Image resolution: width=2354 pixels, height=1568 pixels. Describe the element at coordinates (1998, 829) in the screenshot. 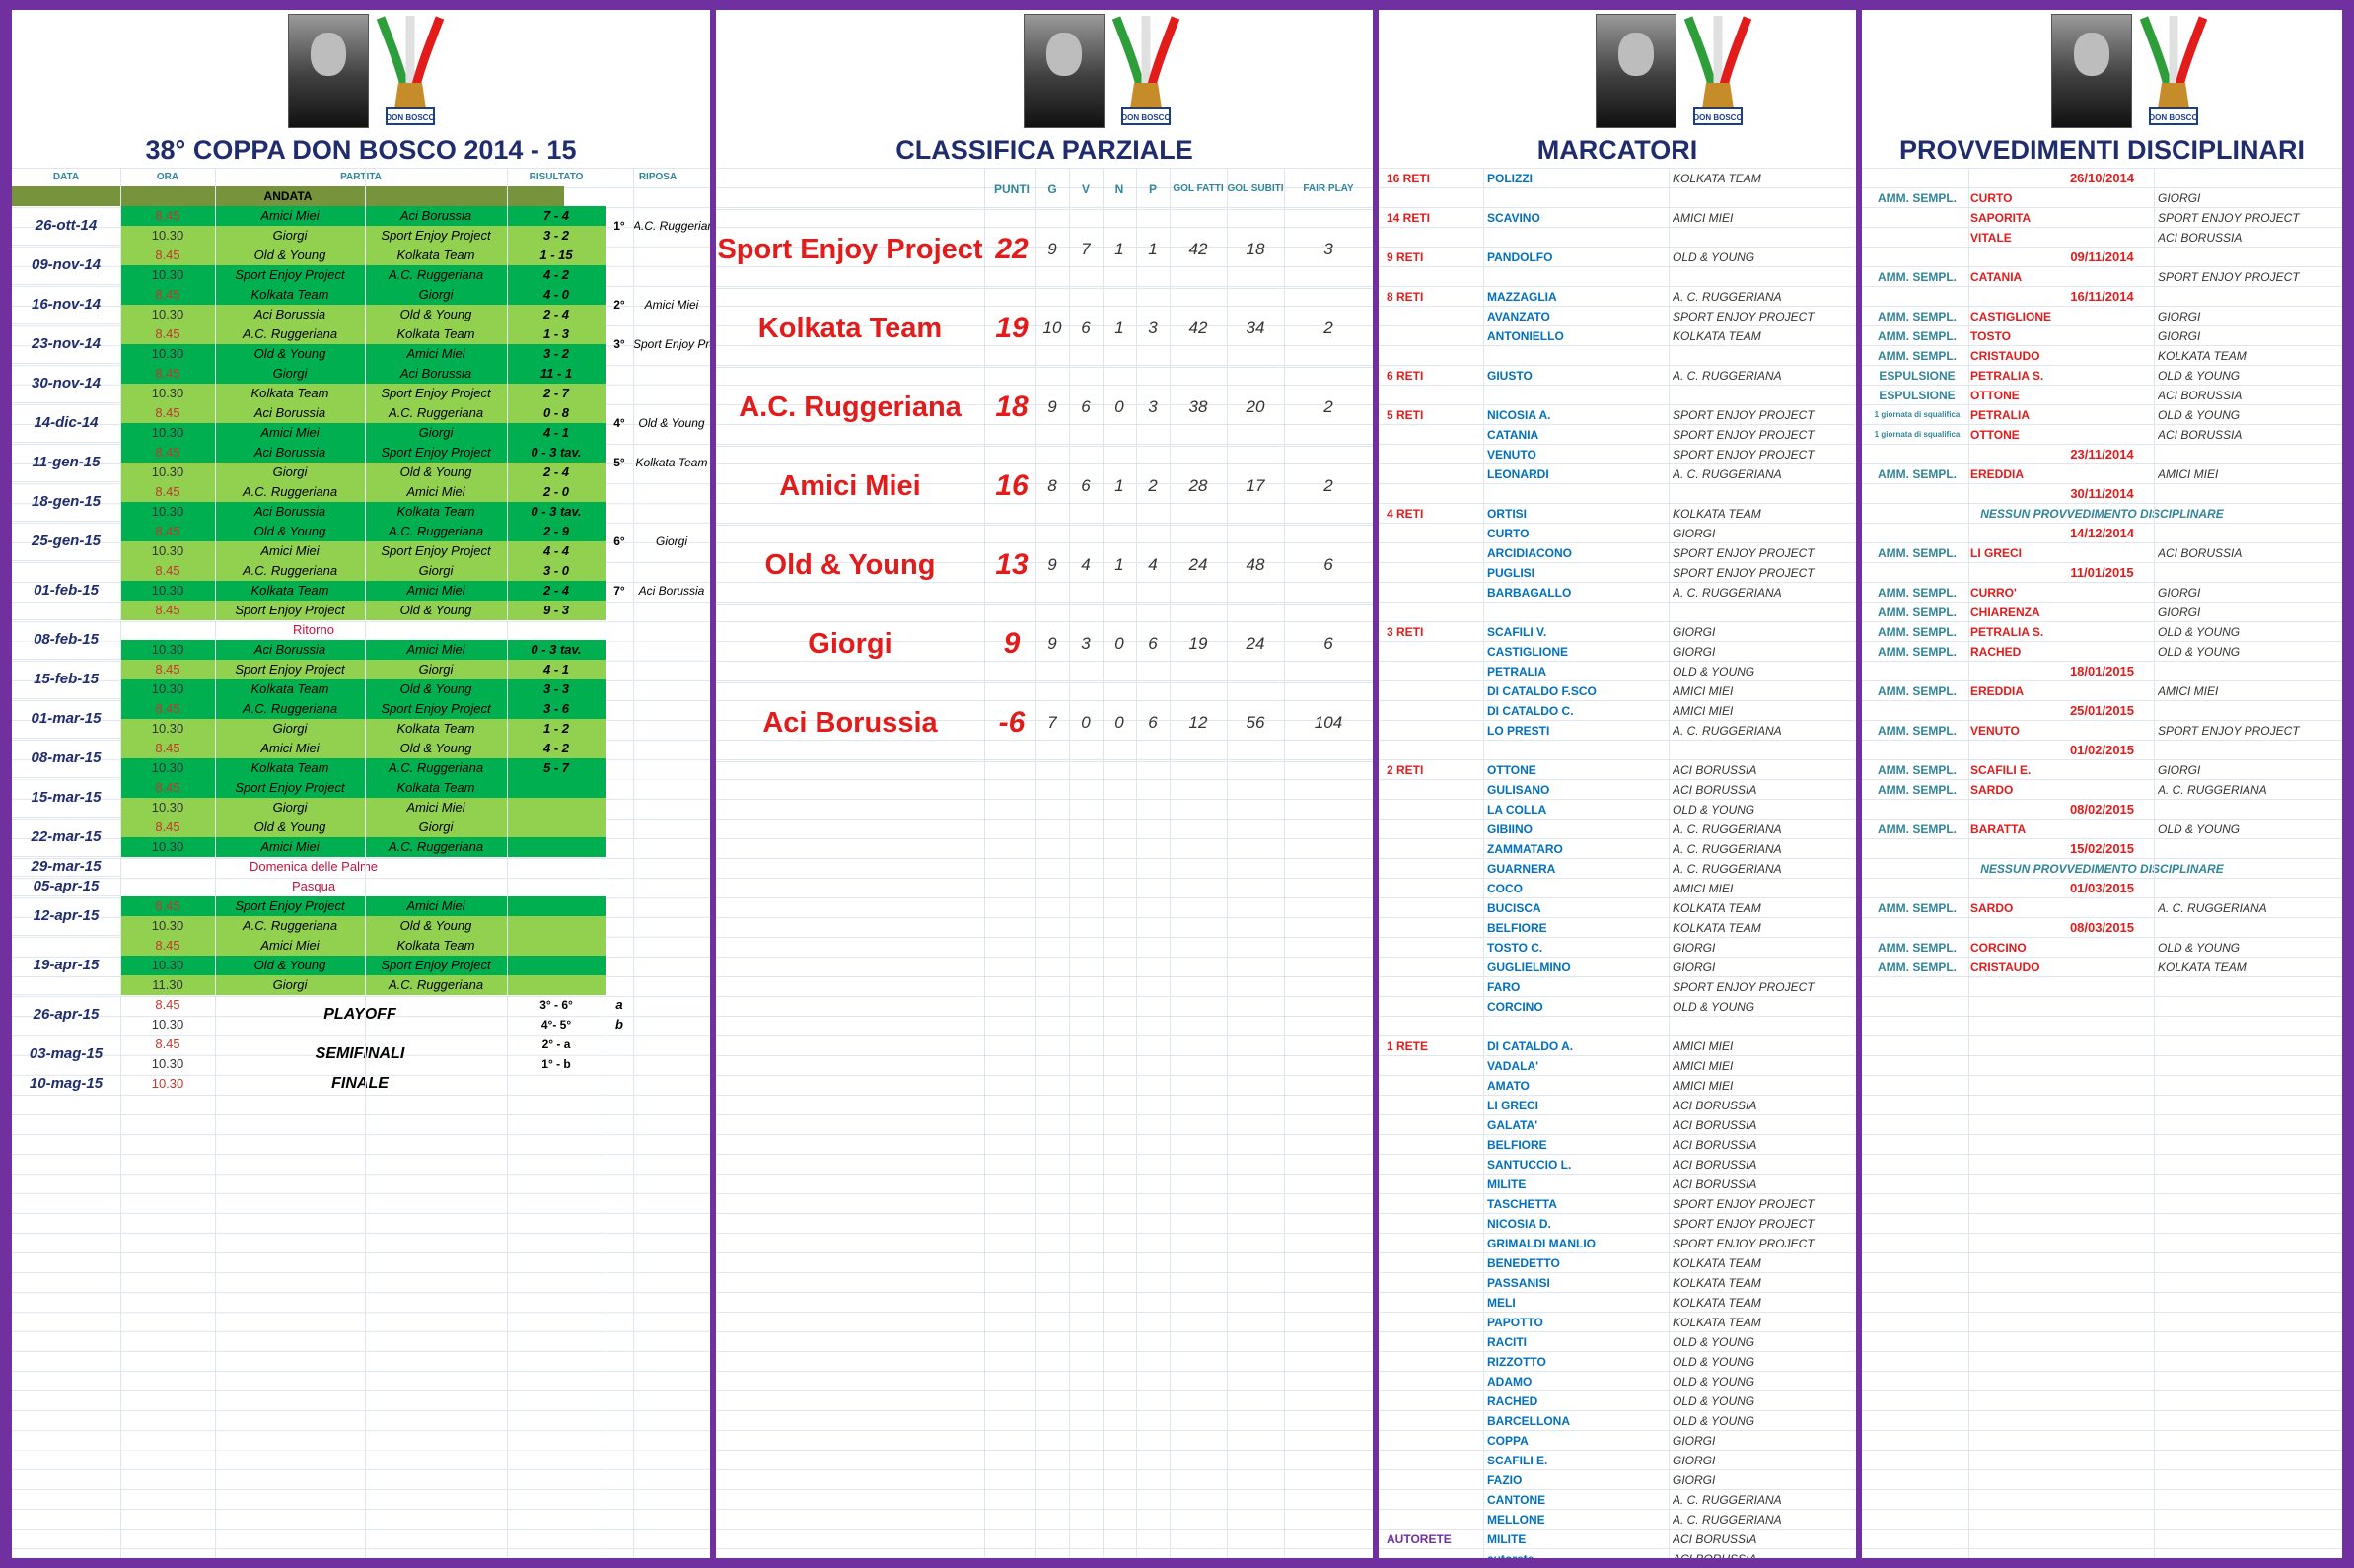

I see `penalized-player: BARATTA` at that location.